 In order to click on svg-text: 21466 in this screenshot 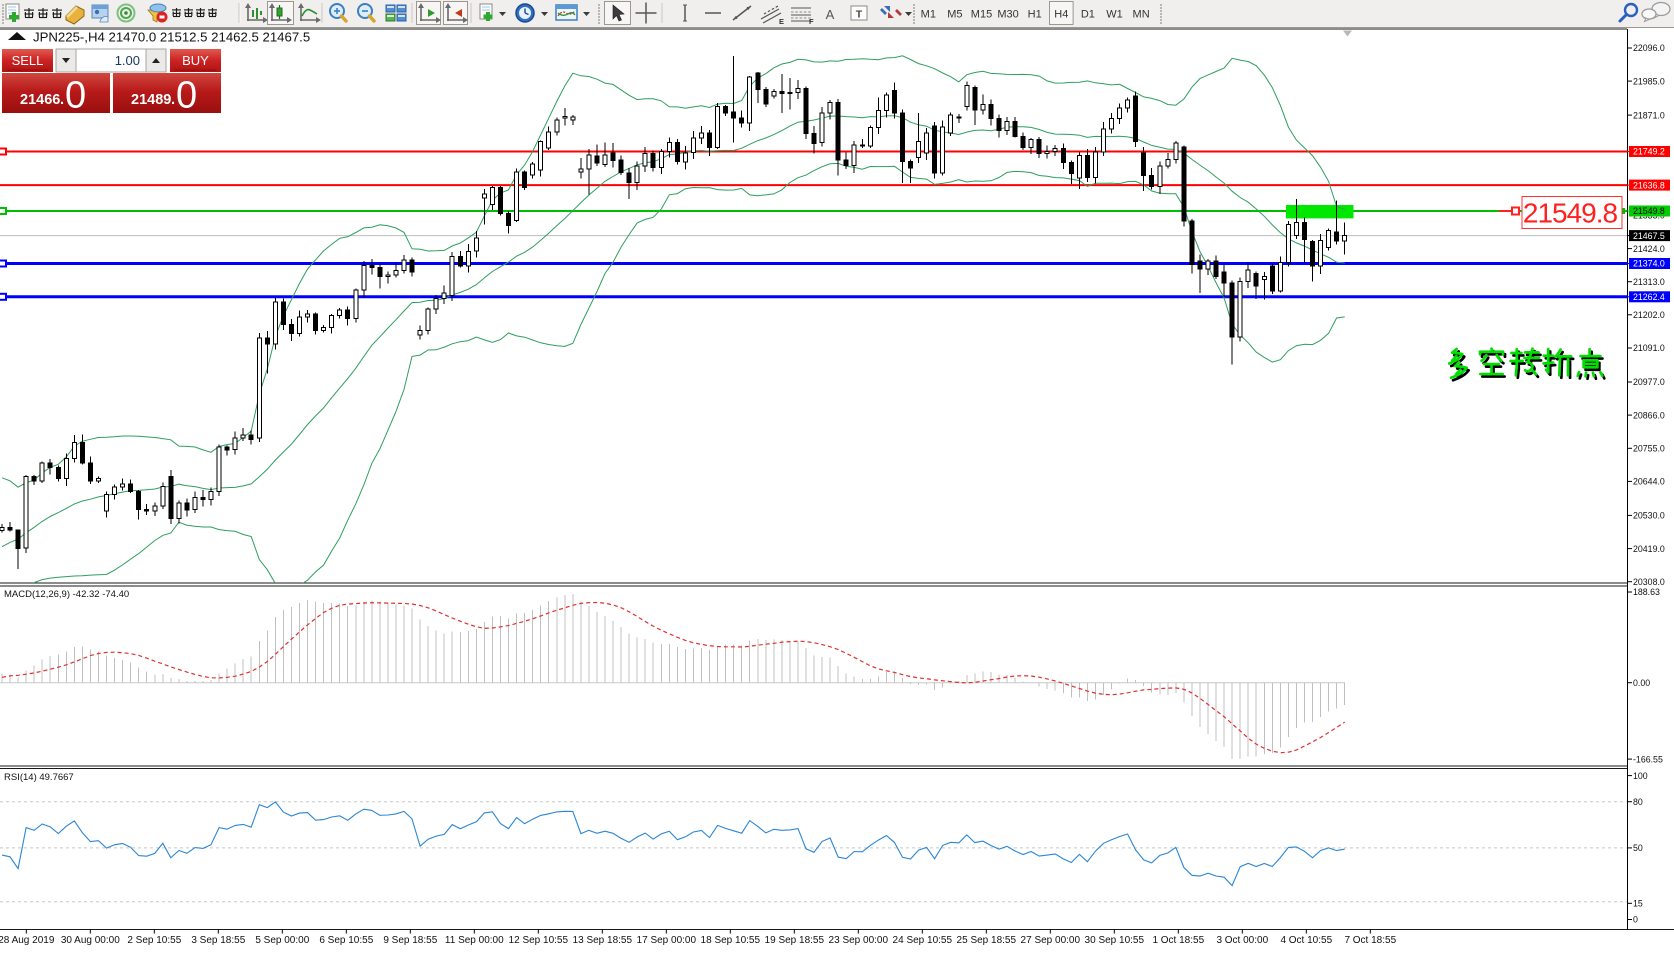, I will do `click(40, 100)`.